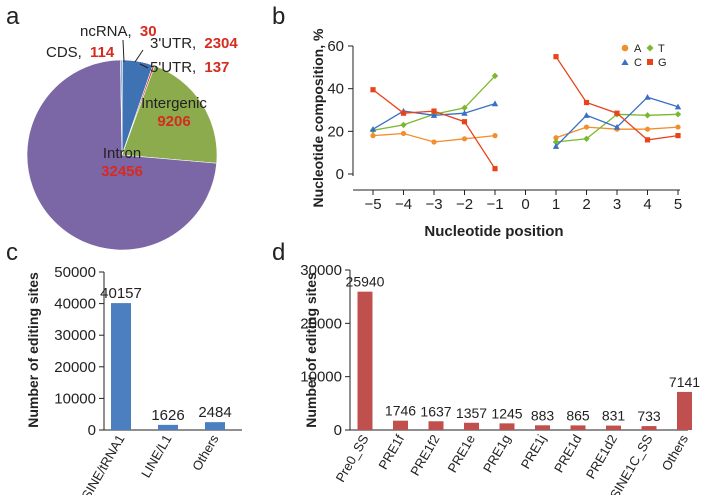 This screenshot has width=709, height=495. Describe the element at coordinates (675, 453) in the screenshot. I see `d-category-label: Others` at that location.